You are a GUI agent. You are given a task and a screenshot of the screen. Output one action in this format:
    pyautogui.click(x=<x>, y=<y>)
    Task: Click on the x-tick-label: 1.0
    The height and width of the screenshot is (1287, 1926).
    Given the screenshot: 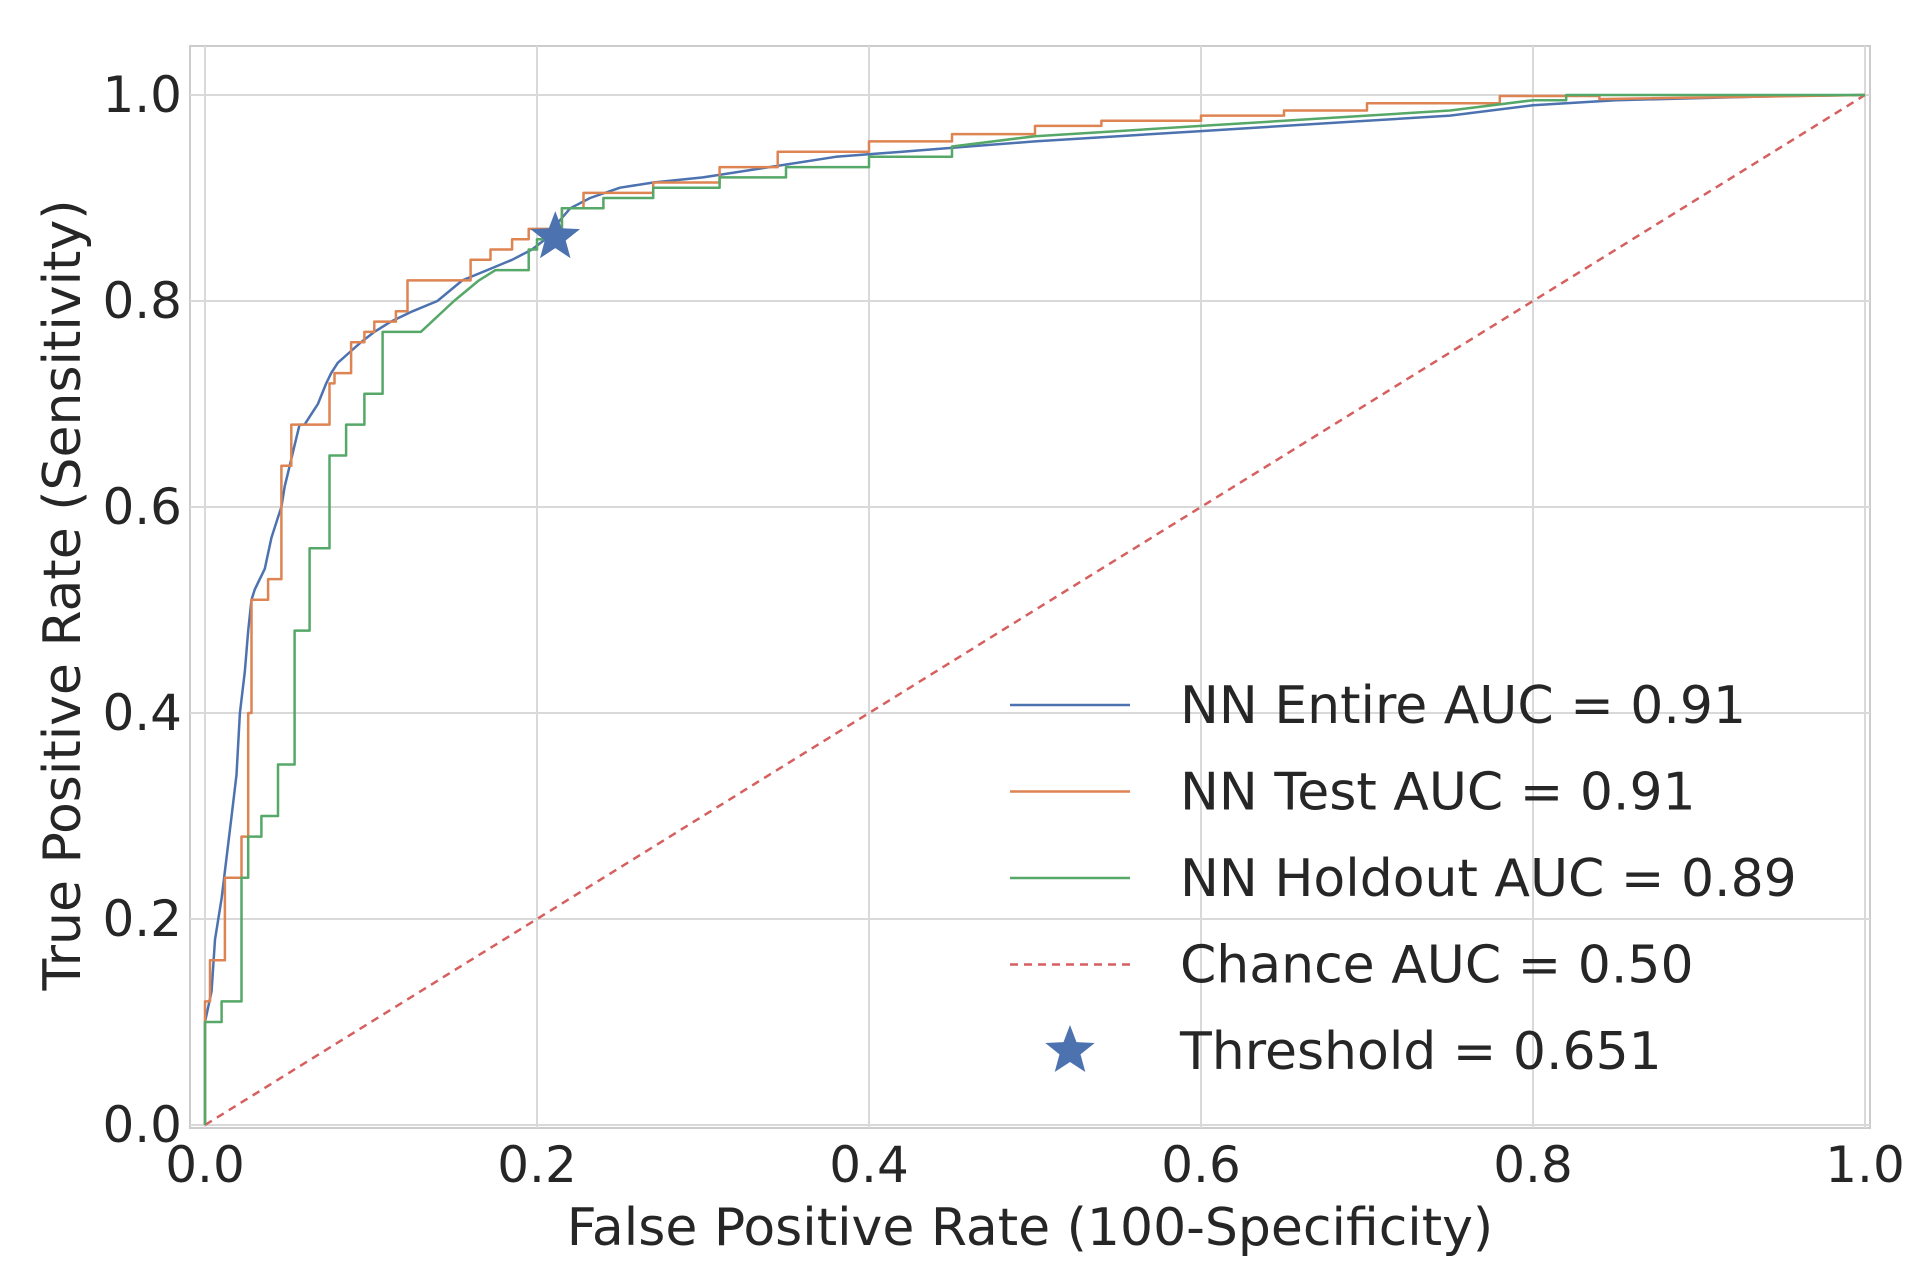 What is the action you would take?
    pyautogui.click(x=1865, y=1165)
    